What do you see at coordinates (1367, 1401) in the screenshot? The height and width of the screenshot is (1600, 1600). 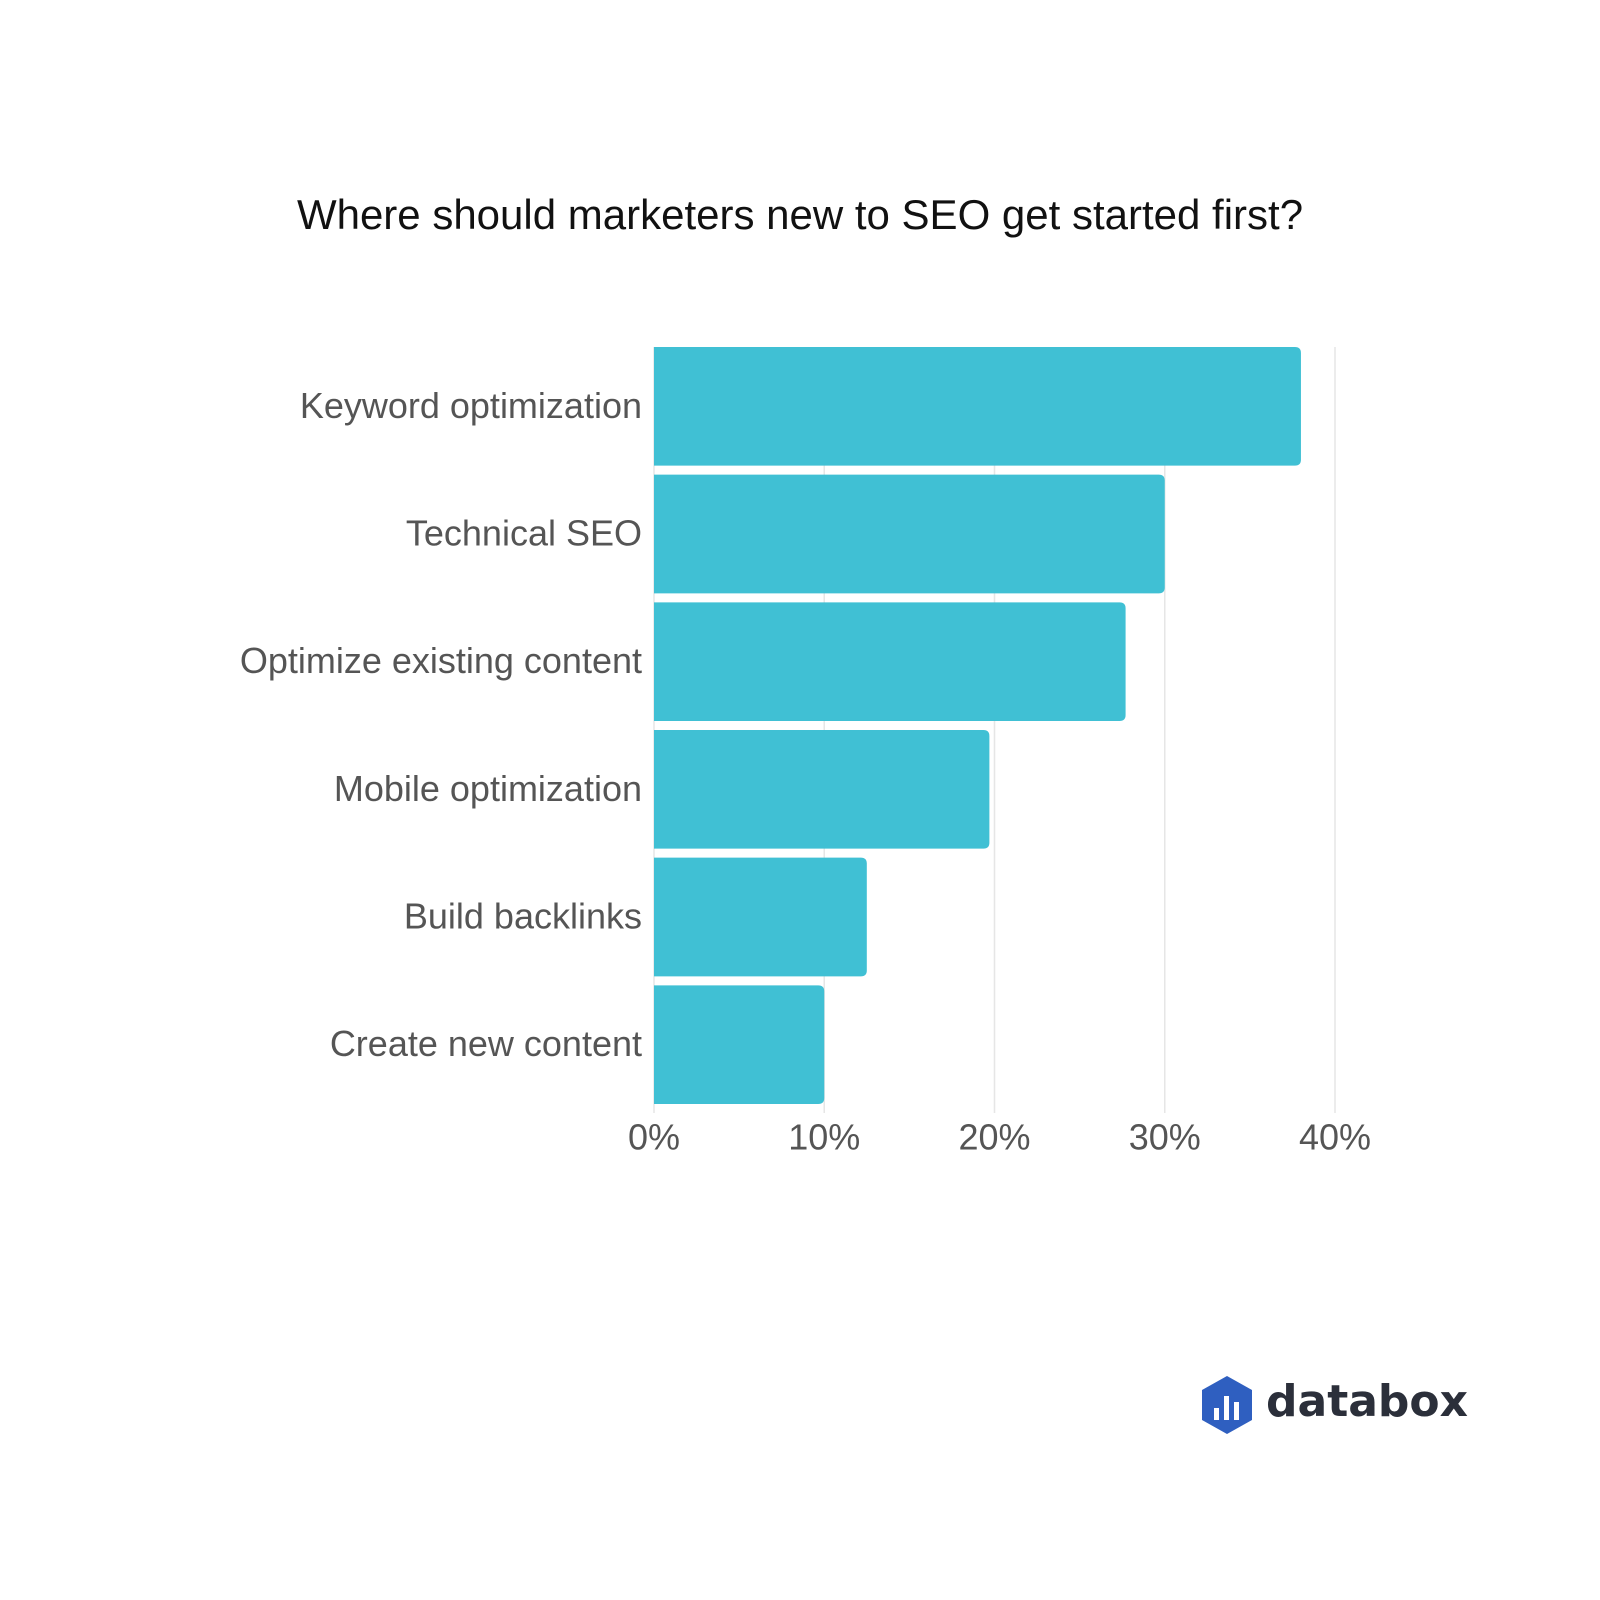 I see `brand-name: databox` at bounding box center [1367, 1401].